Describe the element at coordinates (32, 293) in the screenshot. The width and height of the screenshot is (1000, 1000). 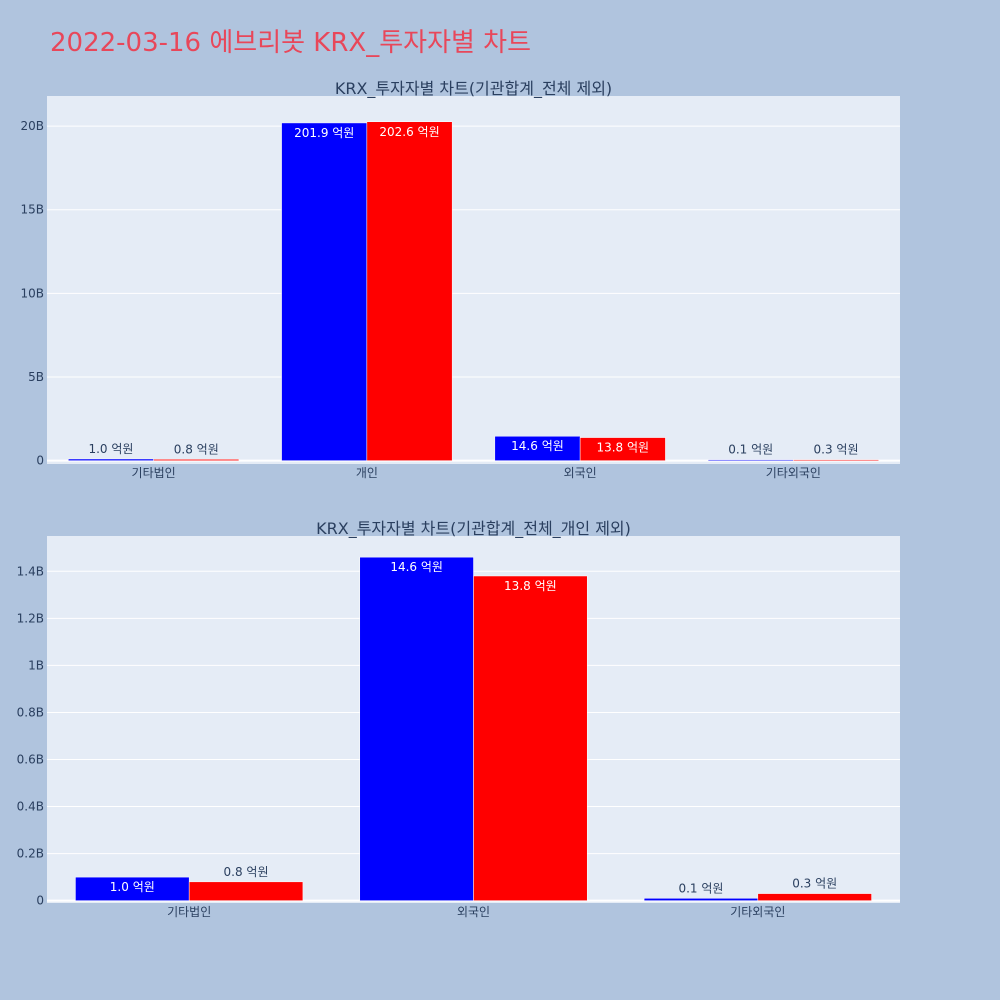
I see `y-tick-label: 10B` at that location.